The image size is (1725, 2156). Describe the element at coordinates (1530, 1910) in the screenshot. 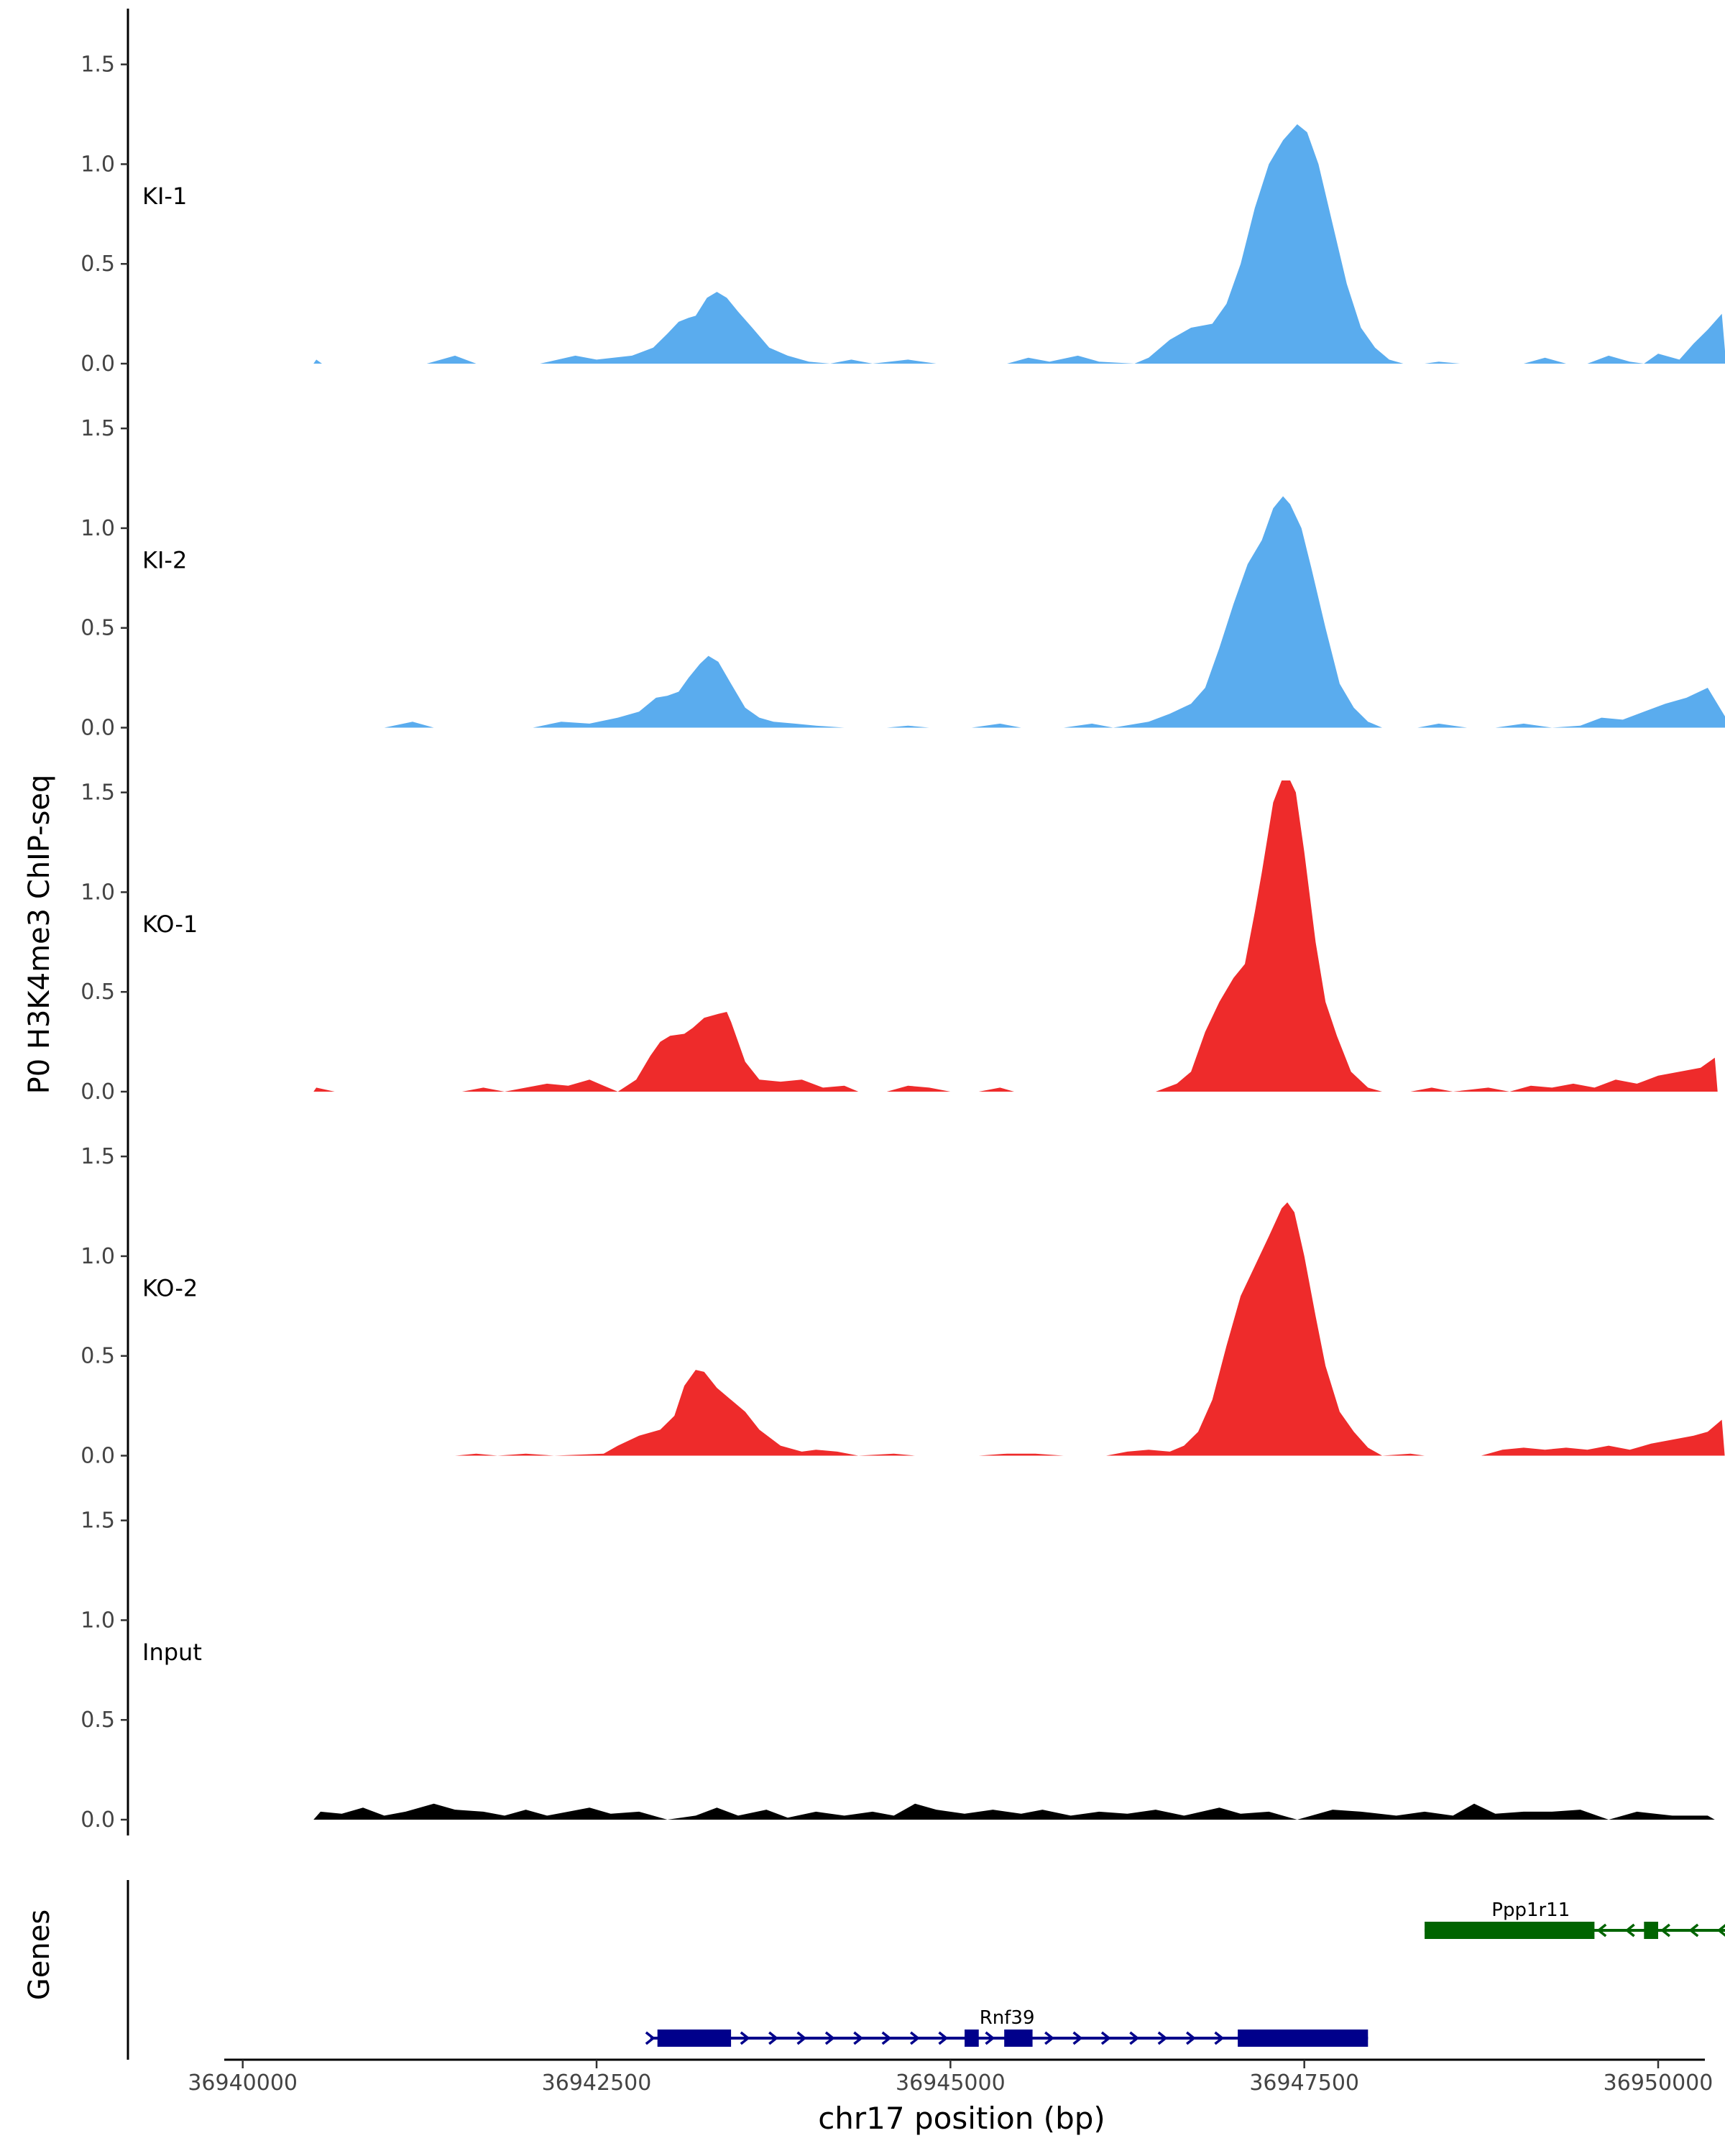

I see `gene-label: Ppp1r11` at that location.